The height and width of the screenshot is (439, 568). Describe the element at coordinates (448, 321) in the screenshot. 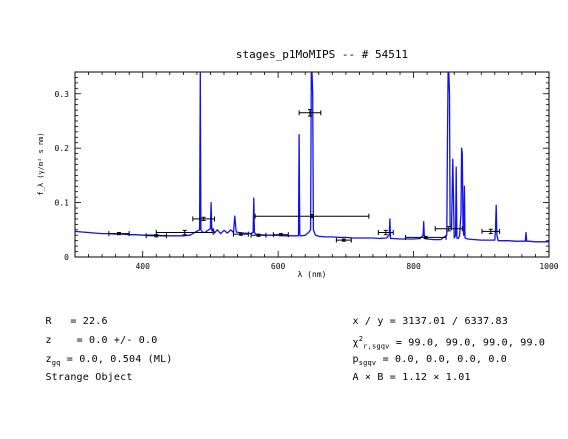

I see `info-xy-value: = 3137.01 / 6337.83` at that location.